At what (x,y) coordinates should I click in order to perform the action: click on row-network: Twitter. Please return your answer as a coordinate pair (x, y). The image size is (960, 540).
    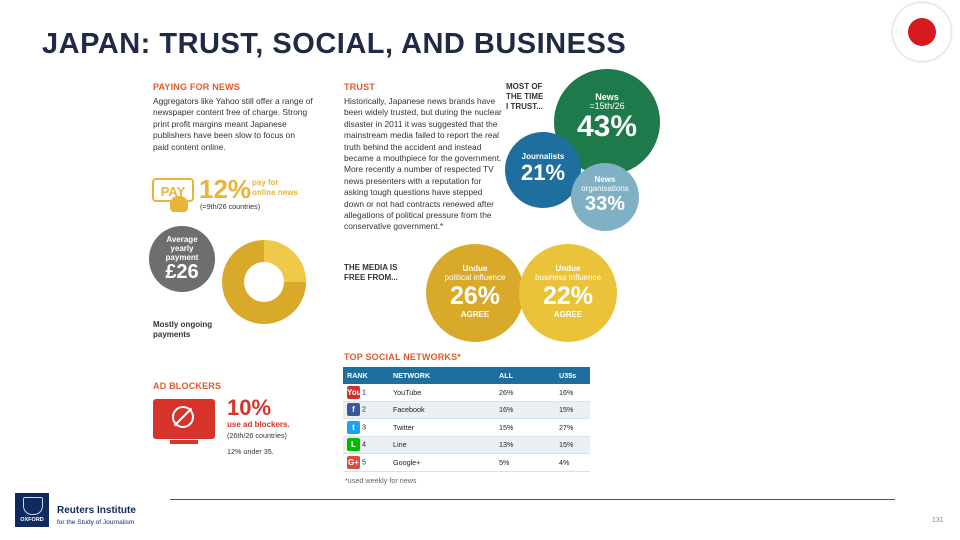
    Looking at the image, I should click on (442, 427).